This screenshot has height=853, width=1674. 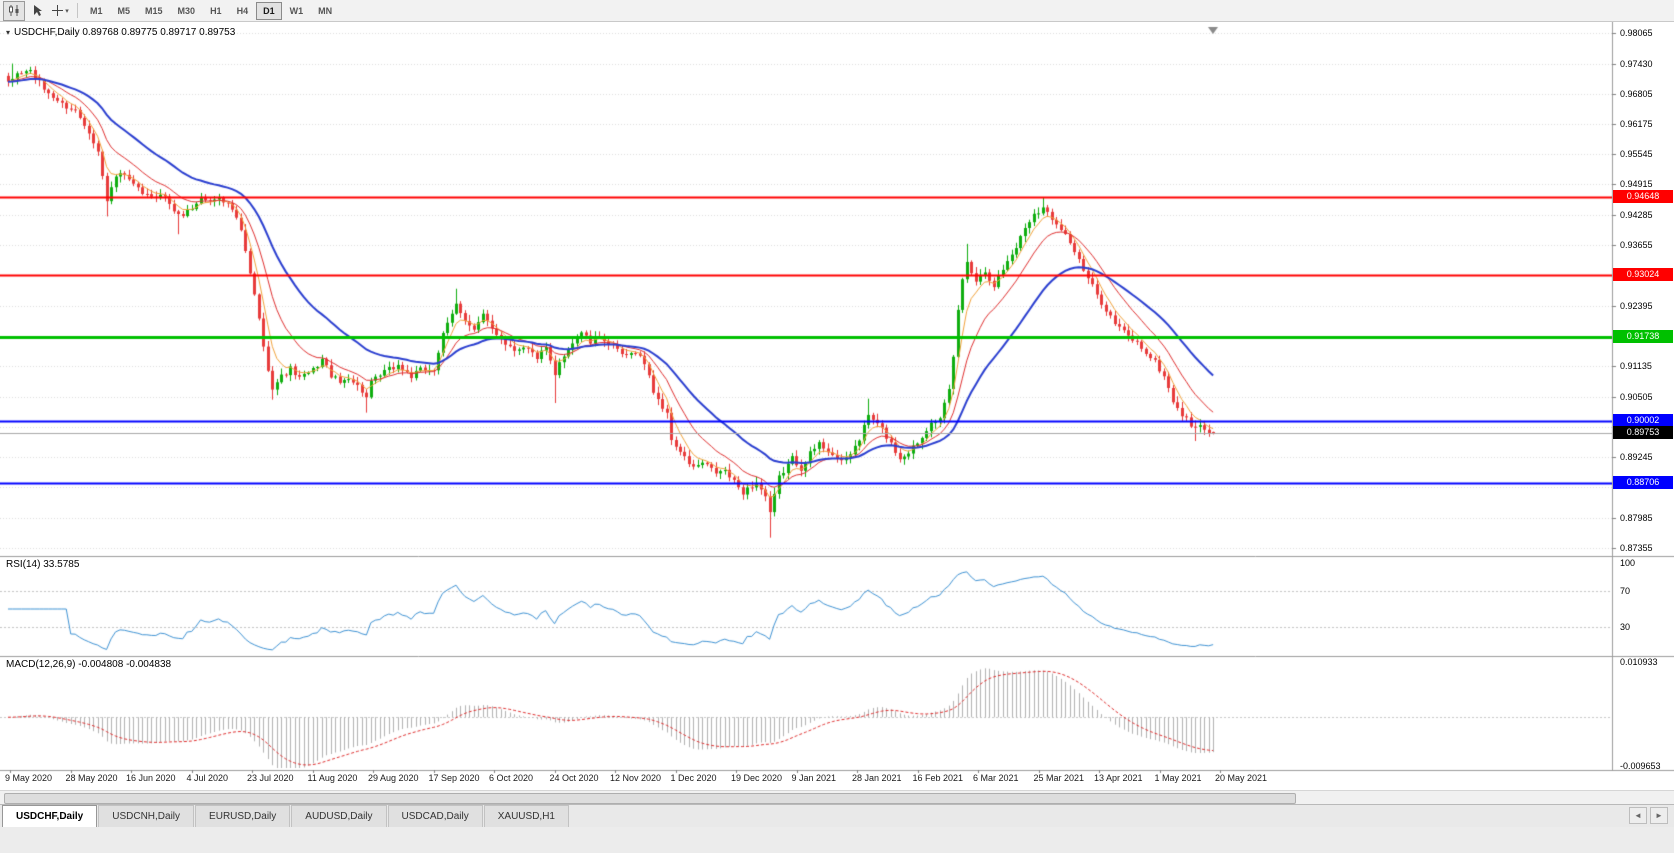 I want to click on chart-tab-audusd-daily: AUDUSD,Daily, so click(x=339, y=816).